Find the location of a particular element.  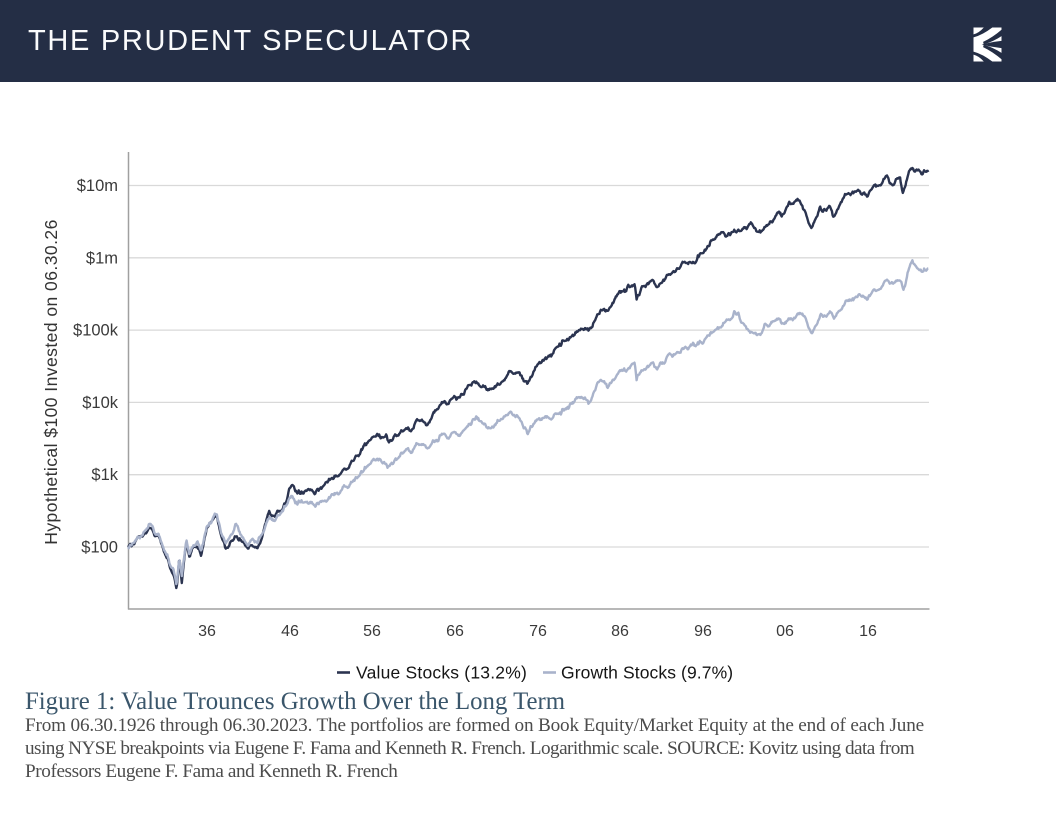

svg-text: Growth Stocks (9.7%) is located at coordinates (647, 673).